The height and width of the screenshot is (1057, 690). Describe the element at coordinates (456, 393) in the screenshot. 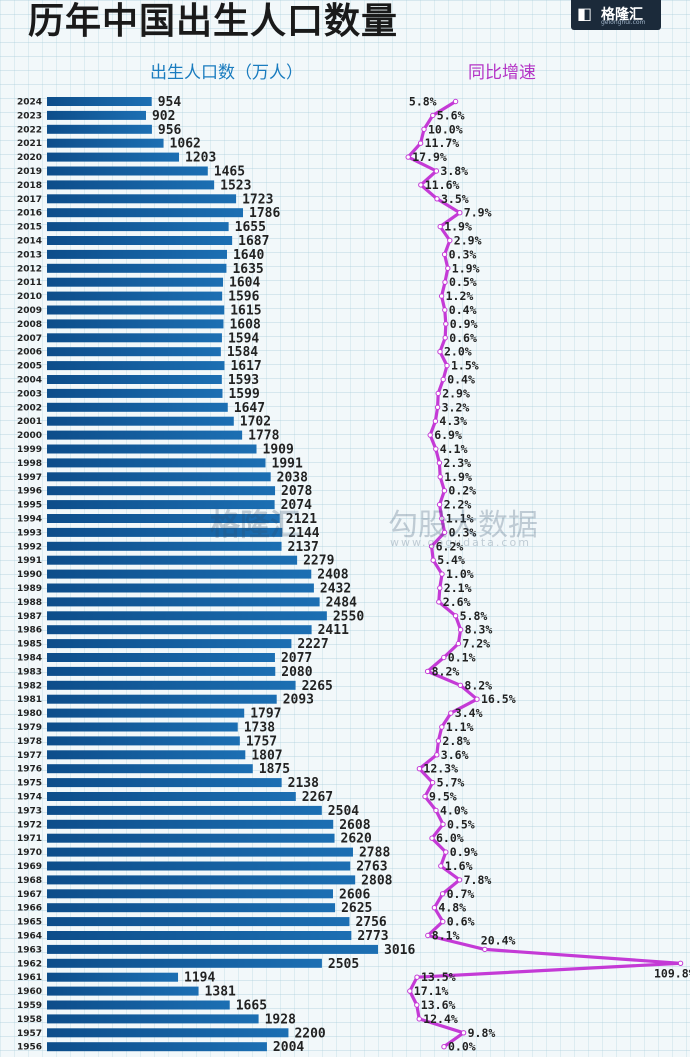

I see `growth-label-2003: 2.9%` at that location.